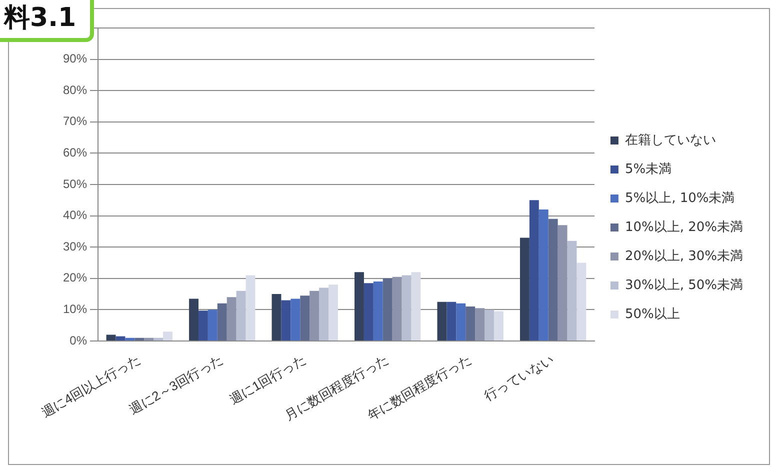 This screenshot has width=773, height=467. Describe the element at coordinates (679, 198) in the screenshot. I see `legend-label: 5%以上, 10%未満` at that location.